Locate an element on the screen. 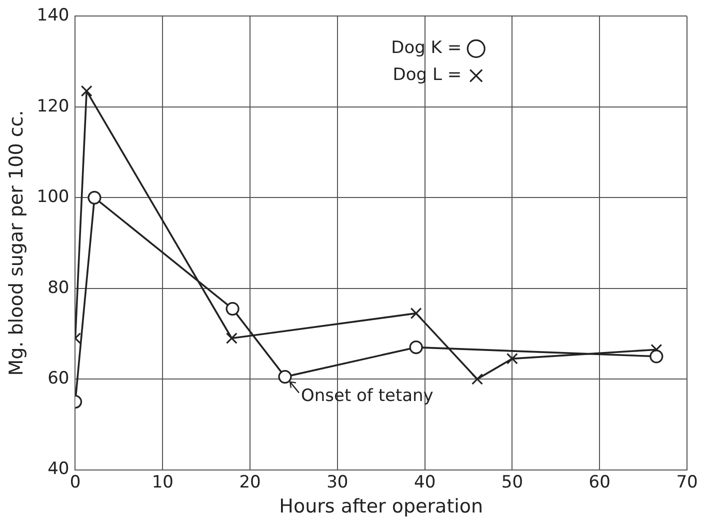 The height and width of the screenshot is (523, 701). y-tick-label: 80 is located at coordinates (59, 288).